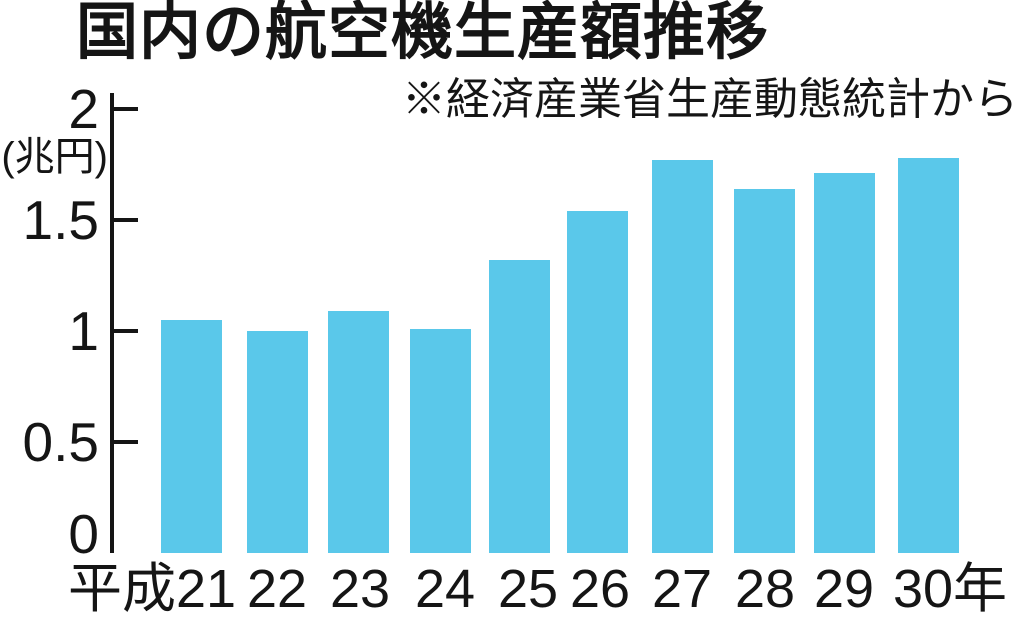 This screenshot has width=1024, height=621. What do you see at coordinates (765, 589) in the screenshot?
I see `x-axis-label: 28` at bounding box center [765, 589].